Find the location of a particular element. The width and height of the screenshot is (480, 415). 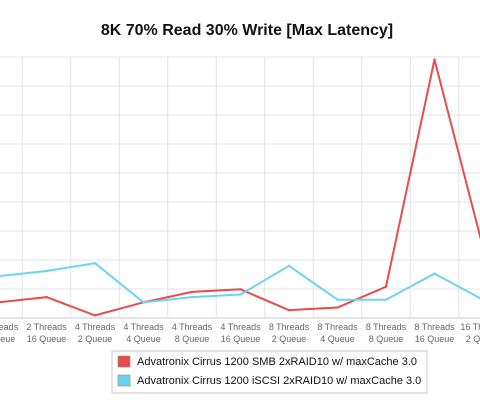

x-tick-label: 4 Threads 16 Queue is located at coordinates (240, 333).